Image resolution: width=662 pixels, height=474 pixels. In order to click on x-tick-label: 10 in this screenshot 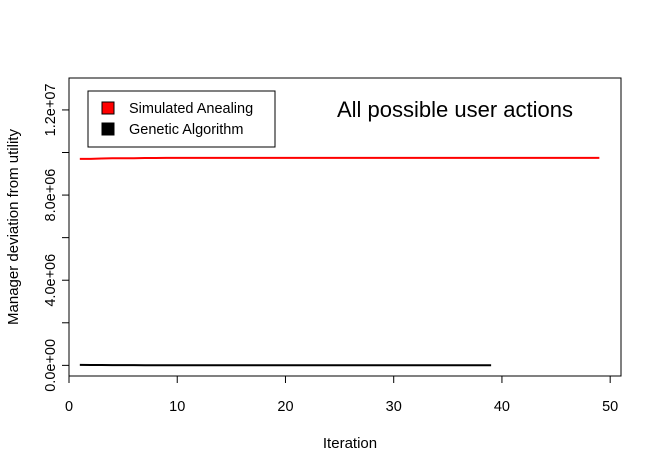, I will do `click(177, 407)`.